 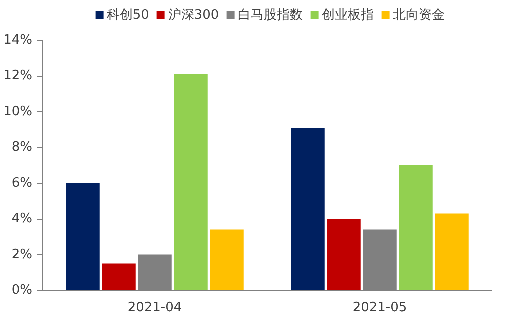 What do you see at coordinates (22, 290) in the screenshot?
I see `y-tick-label: 0%` at bounding box center [22, 290].